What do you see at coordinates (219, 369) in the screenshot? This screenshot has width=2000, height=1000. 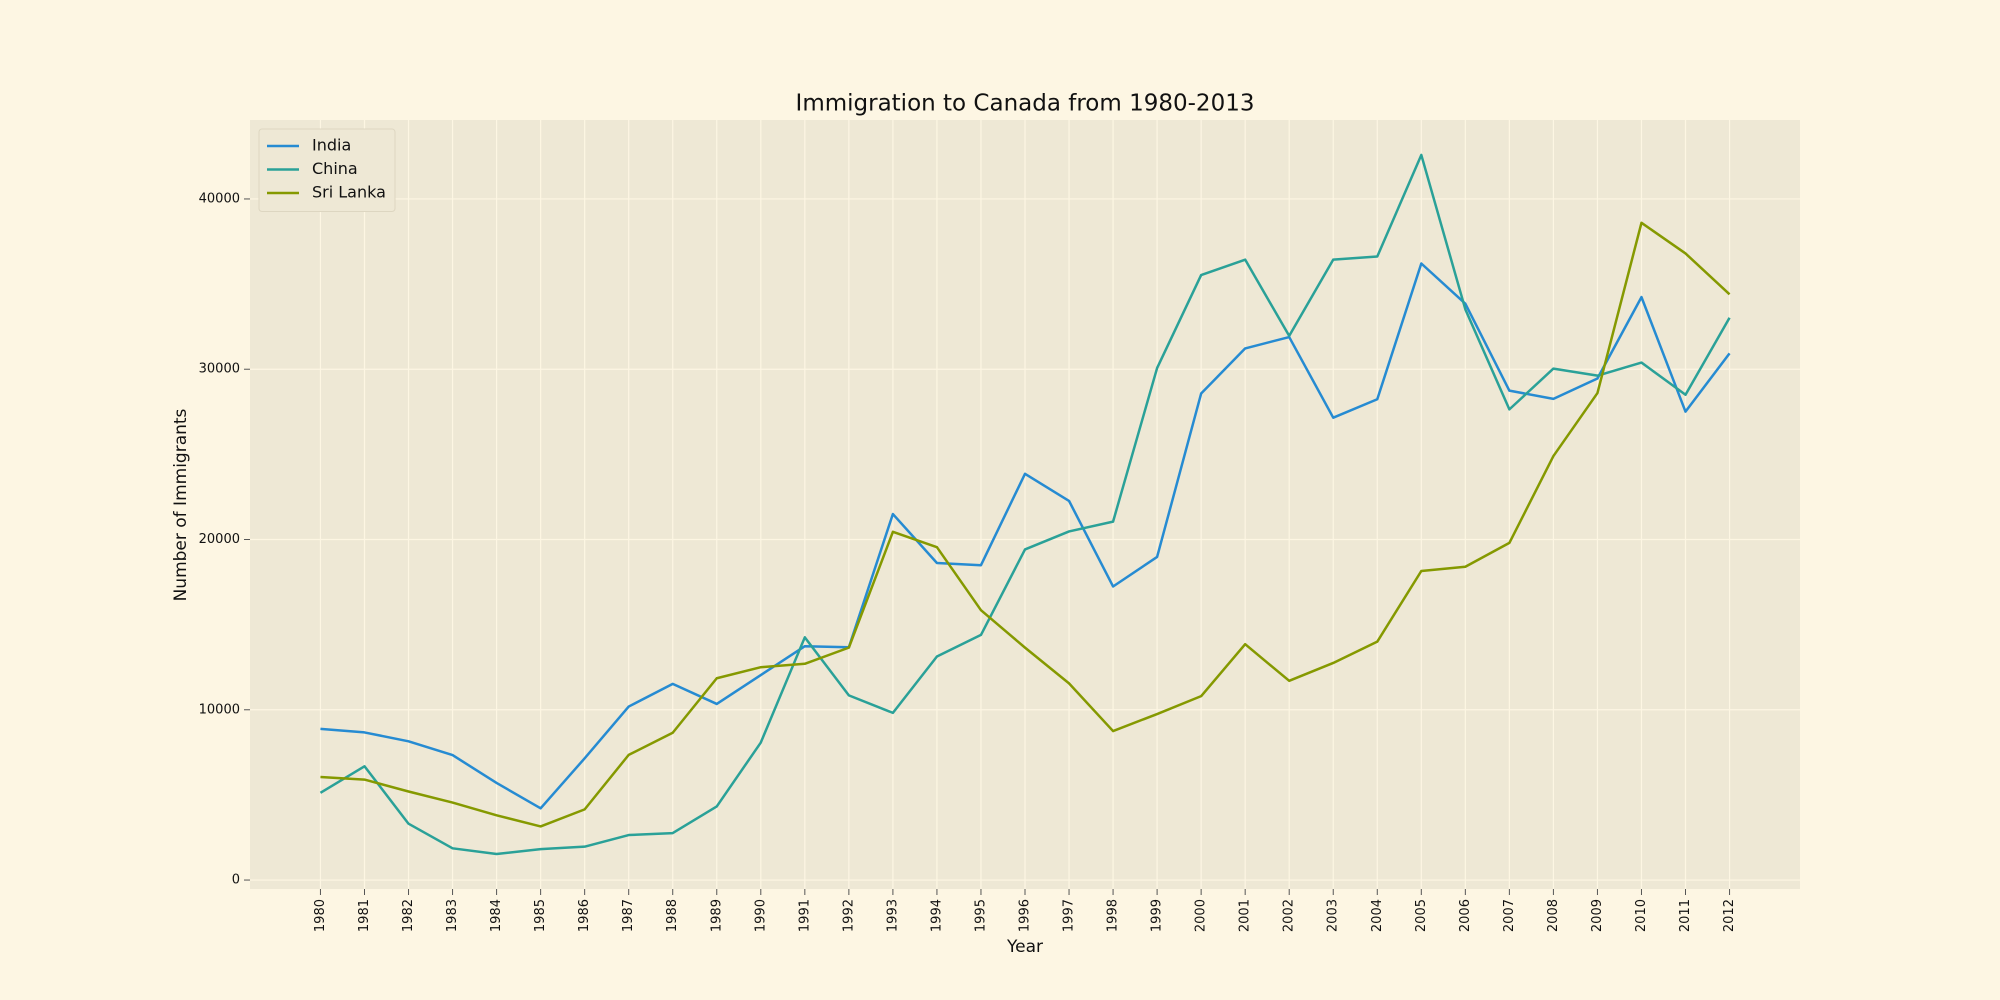 I see `y-tick-label: 30000` at bounding box center [219, 369].